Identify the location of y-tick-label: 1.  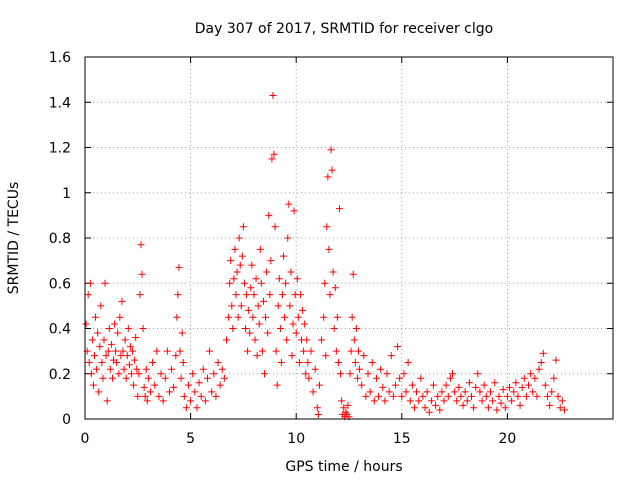
(66, 194).